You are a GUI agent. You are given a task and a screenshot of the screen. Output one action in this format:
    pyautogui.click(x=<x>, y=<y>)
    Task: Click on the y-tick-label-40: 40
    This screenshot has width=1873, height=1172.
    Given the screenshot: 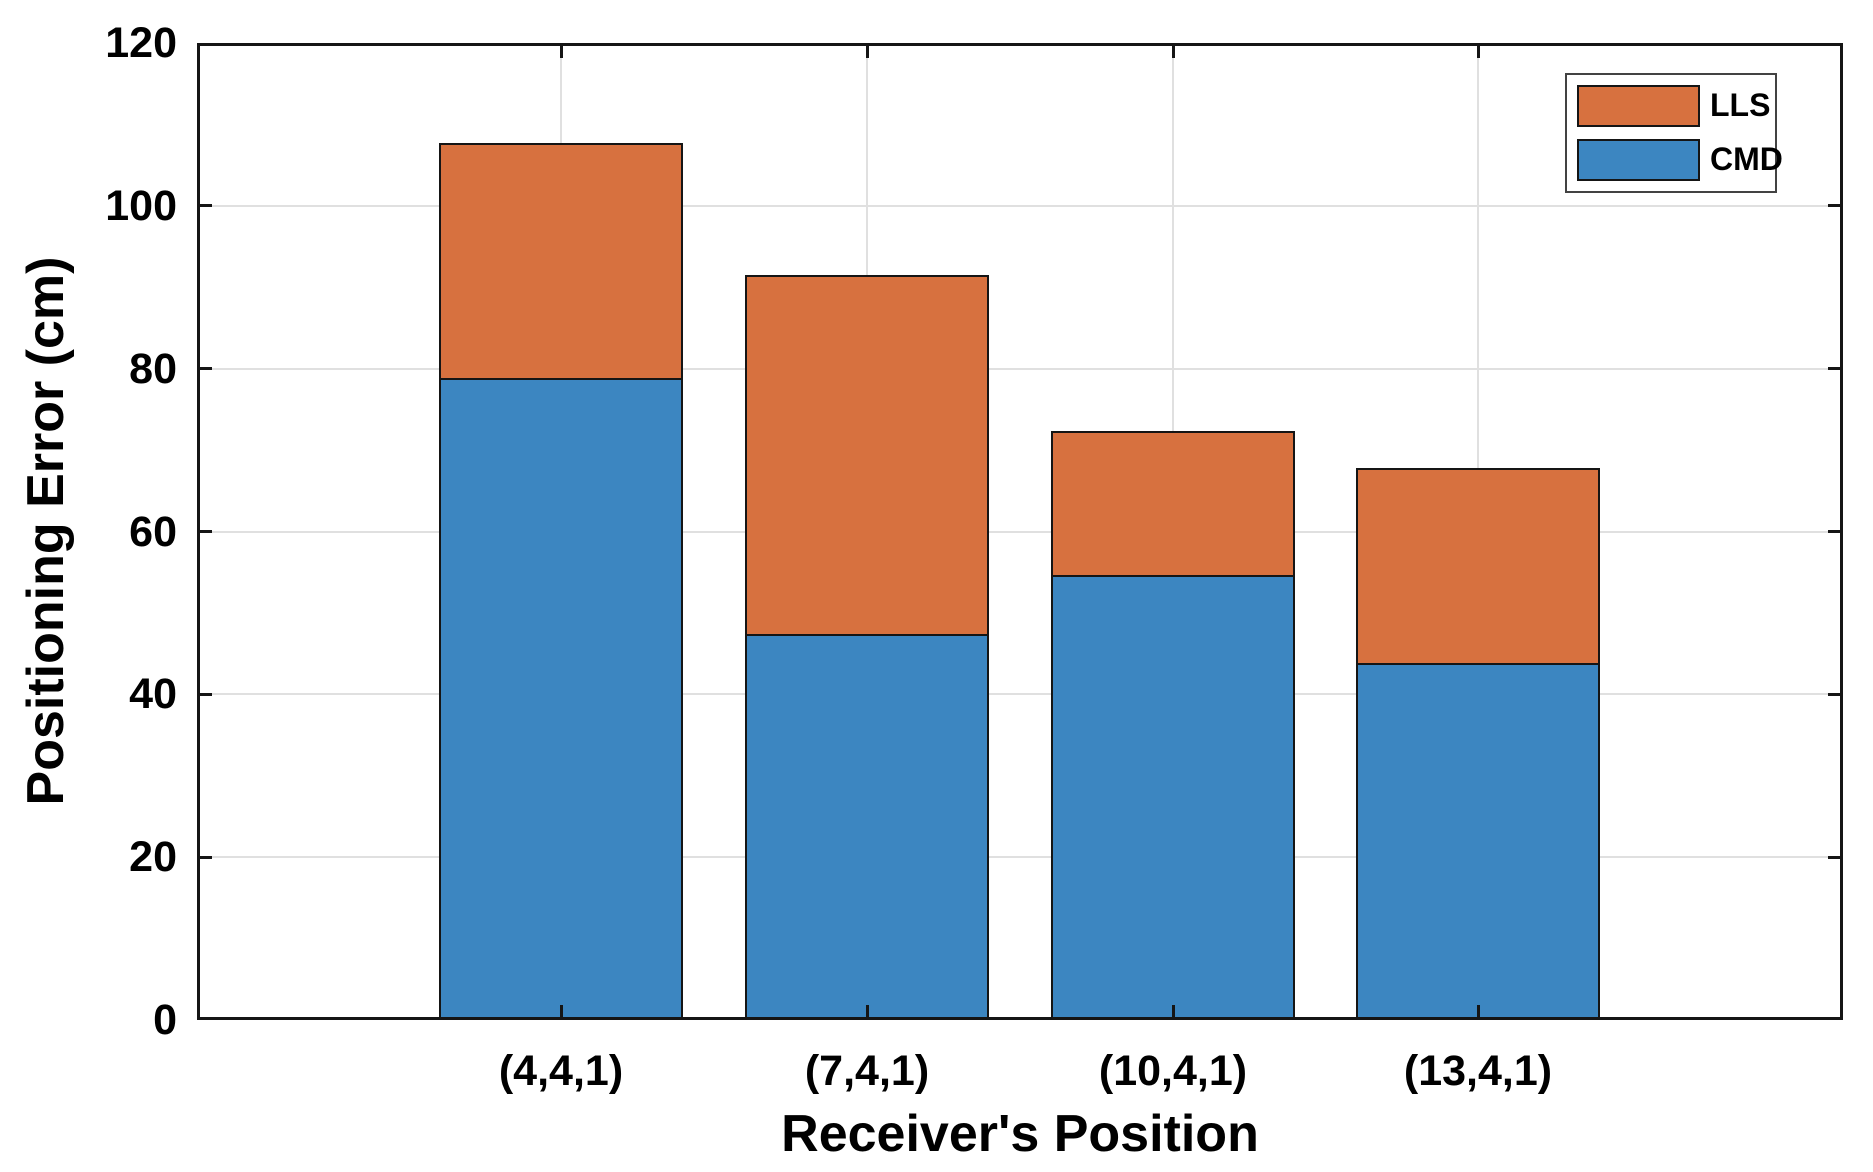 What is the action you would take?
    pyautogui.click(x=153, y=694)
    